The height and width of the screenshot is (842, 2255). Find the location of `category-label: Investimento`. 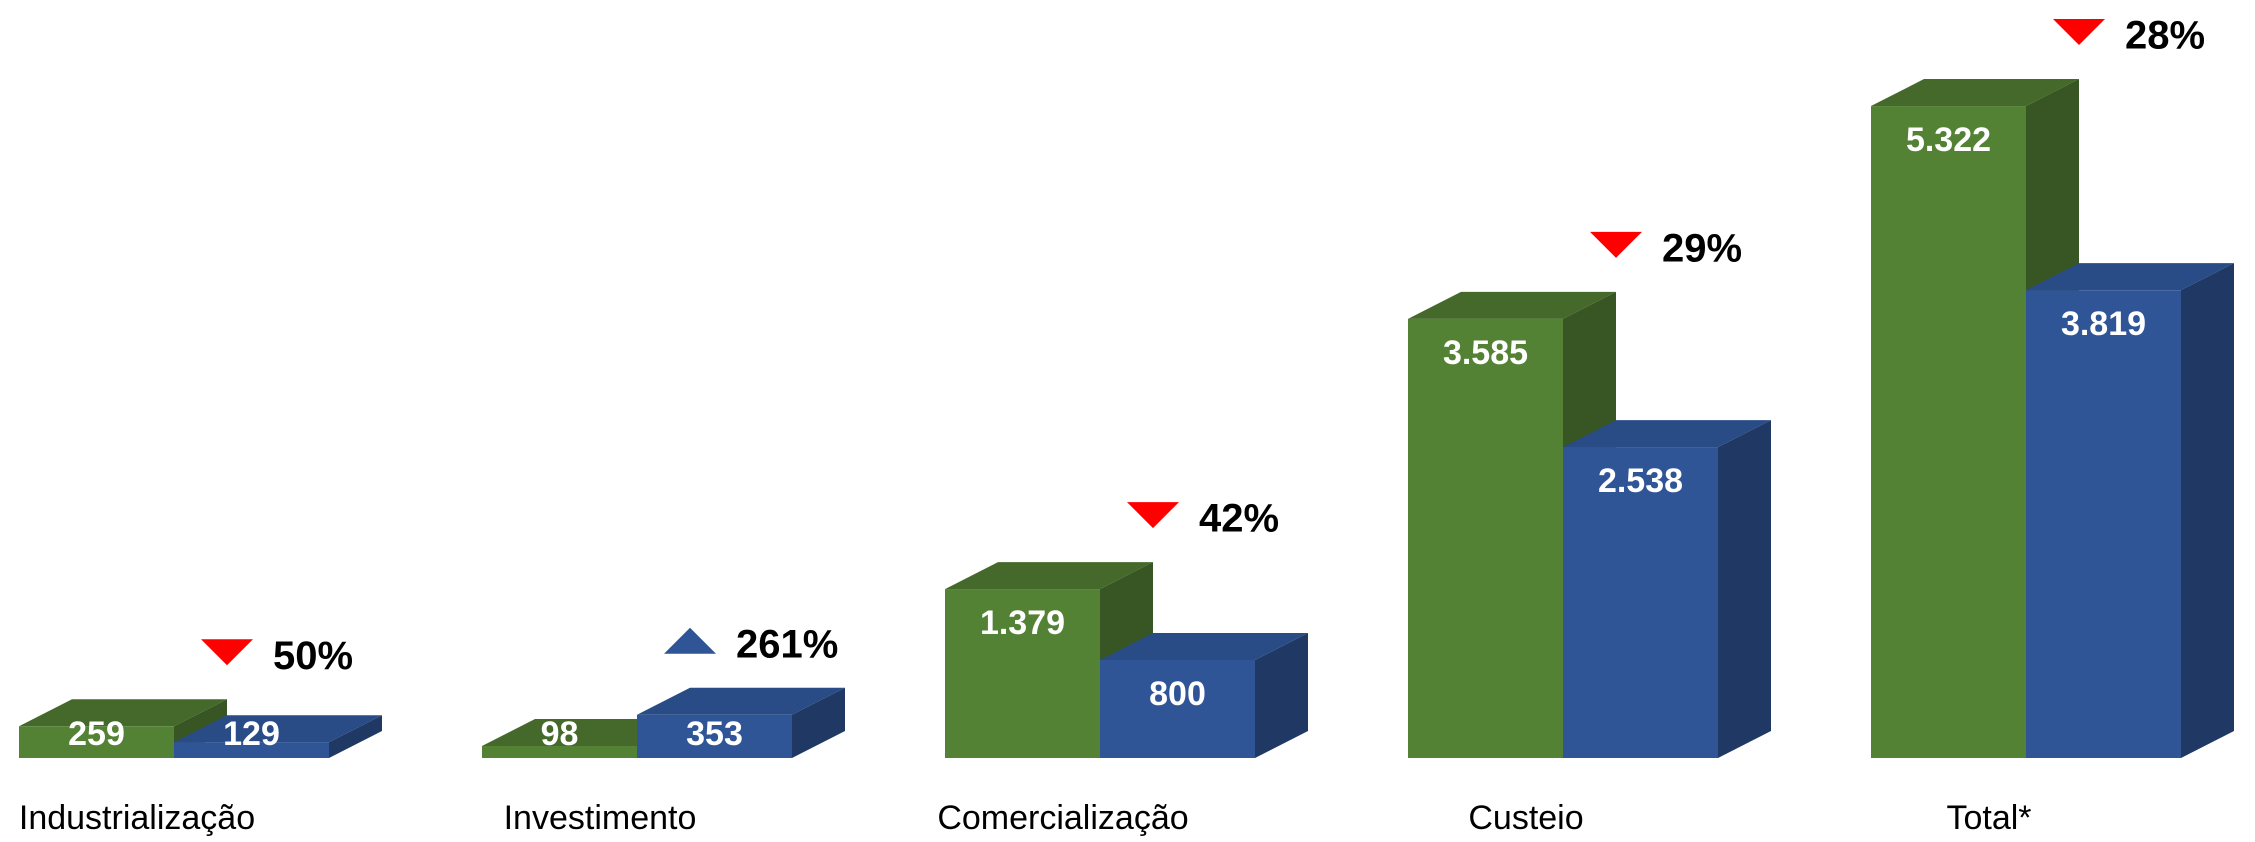

category-label: Investimento is located at coordinates (600, 818).